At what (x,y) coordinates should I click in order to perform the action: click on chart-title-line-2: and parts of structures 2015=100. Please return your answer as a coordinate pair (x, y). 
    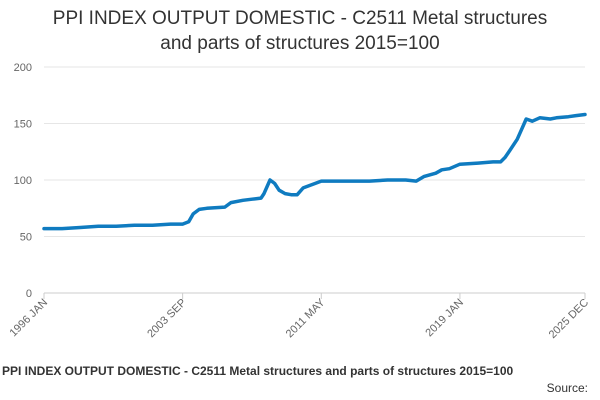
    Looking at the image, I should click on (300, 43).